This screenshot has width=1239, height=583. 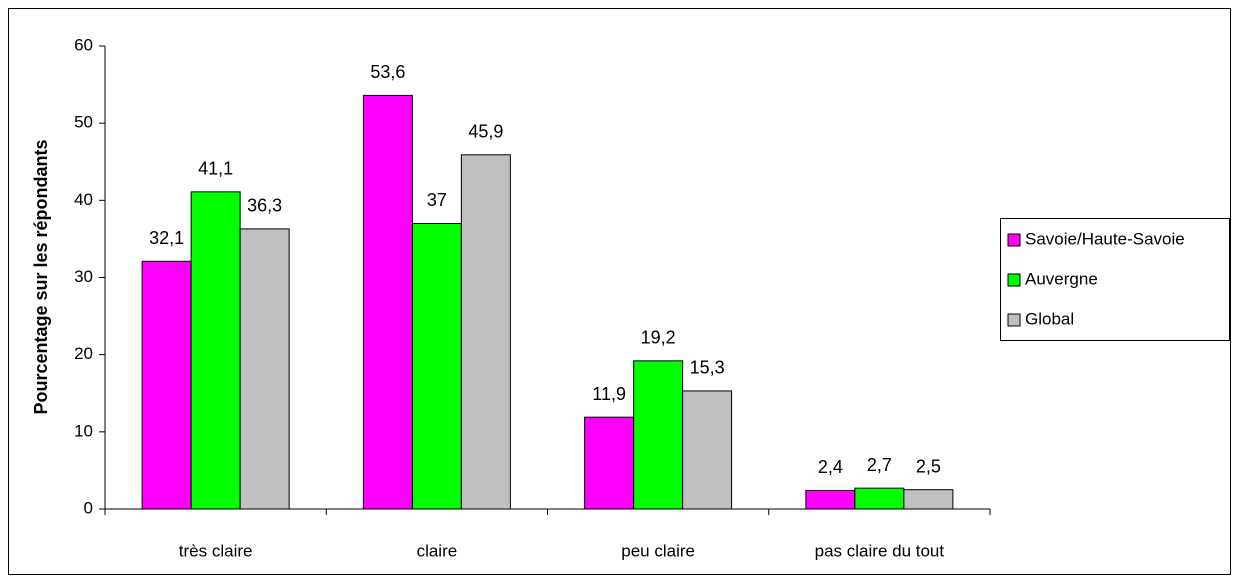 What do you see at coordinates (1049, 318) in the screenshot?
I see `legend-label: Global` at bounding box center [1049, 318].